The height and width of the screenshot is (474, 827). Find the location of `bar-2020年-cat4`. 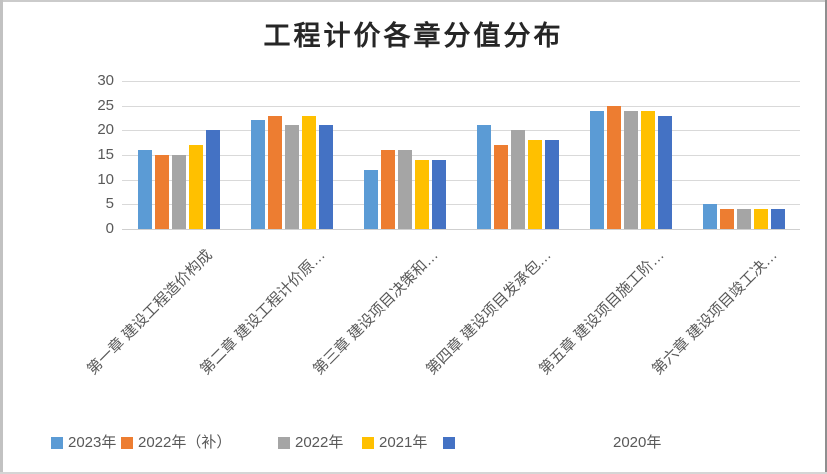

bar-2020年-cat4 is located at coordinates (551, 184).